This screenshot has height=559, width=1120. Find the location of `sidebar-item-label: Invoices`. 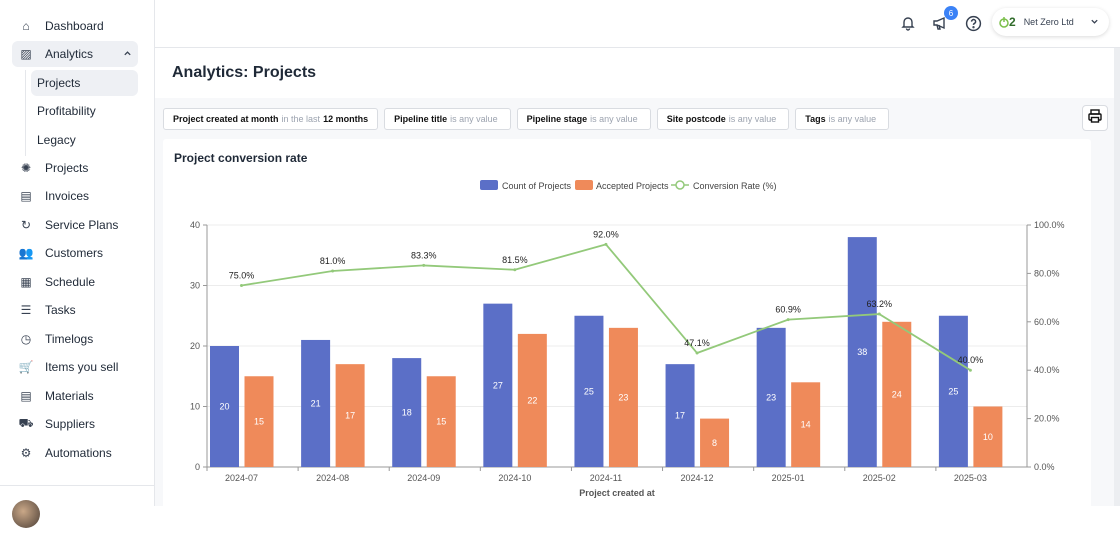

sidebar-item-label: Invoices is located at coordinates (67, 196).